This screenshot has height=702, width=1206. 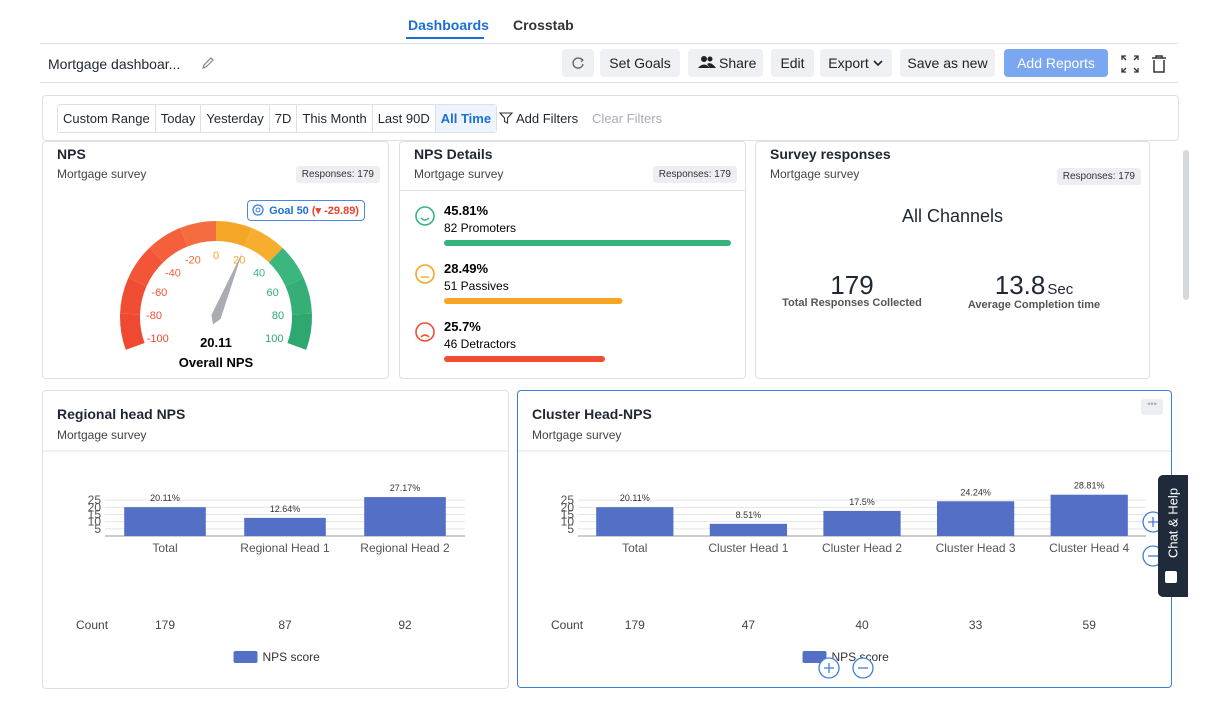 What do you see at coordinates (1152, 407) in the screenshot?
I see `menu-button: •••` at bounding box center [1152, 407].